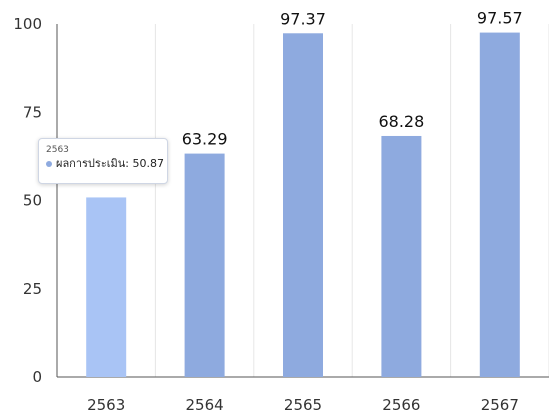 The width and height of the screenshot is (549, 419). Describe the element at coordinates (49, 164) in the screenshot. I see `series-dot-icon` at that location.